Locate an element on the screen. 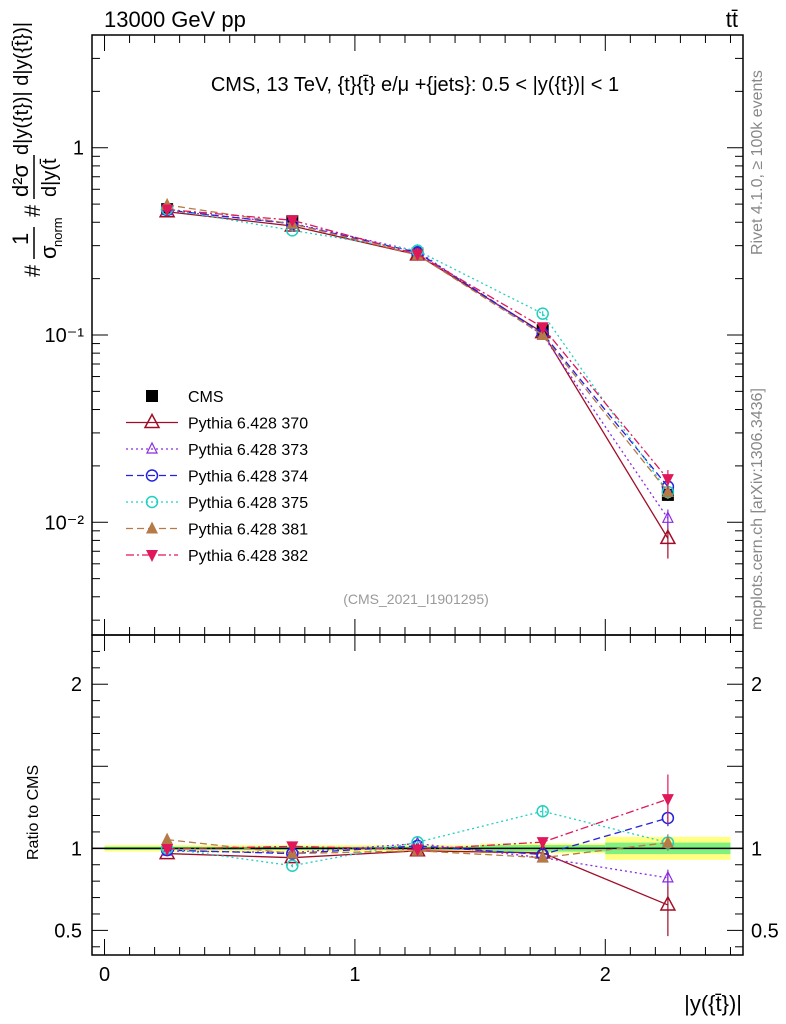 Image resolution: width=786 pixels, height=1024 pixels. main-ytick-label: 10⁻¹ is located at coordinates (65, 336).